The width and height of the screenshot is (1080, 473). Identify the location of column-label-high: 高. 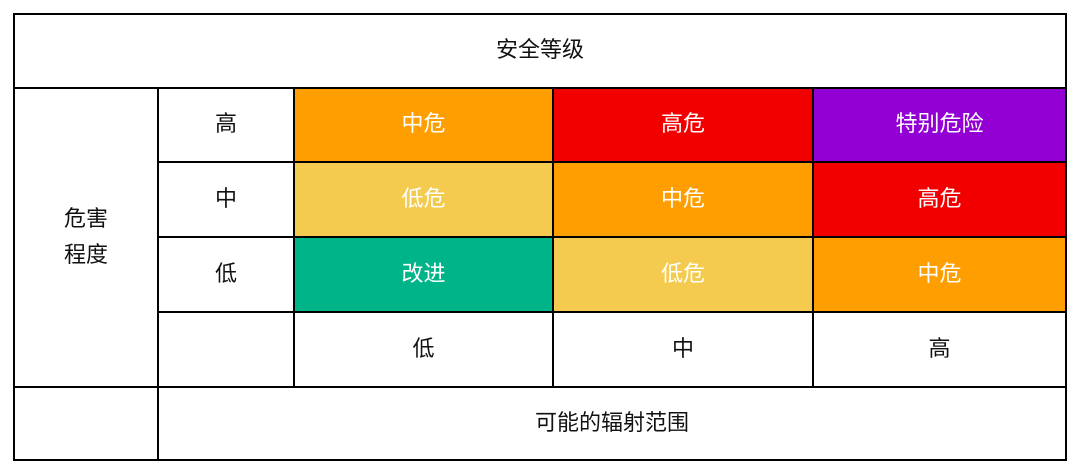
(939, 349).